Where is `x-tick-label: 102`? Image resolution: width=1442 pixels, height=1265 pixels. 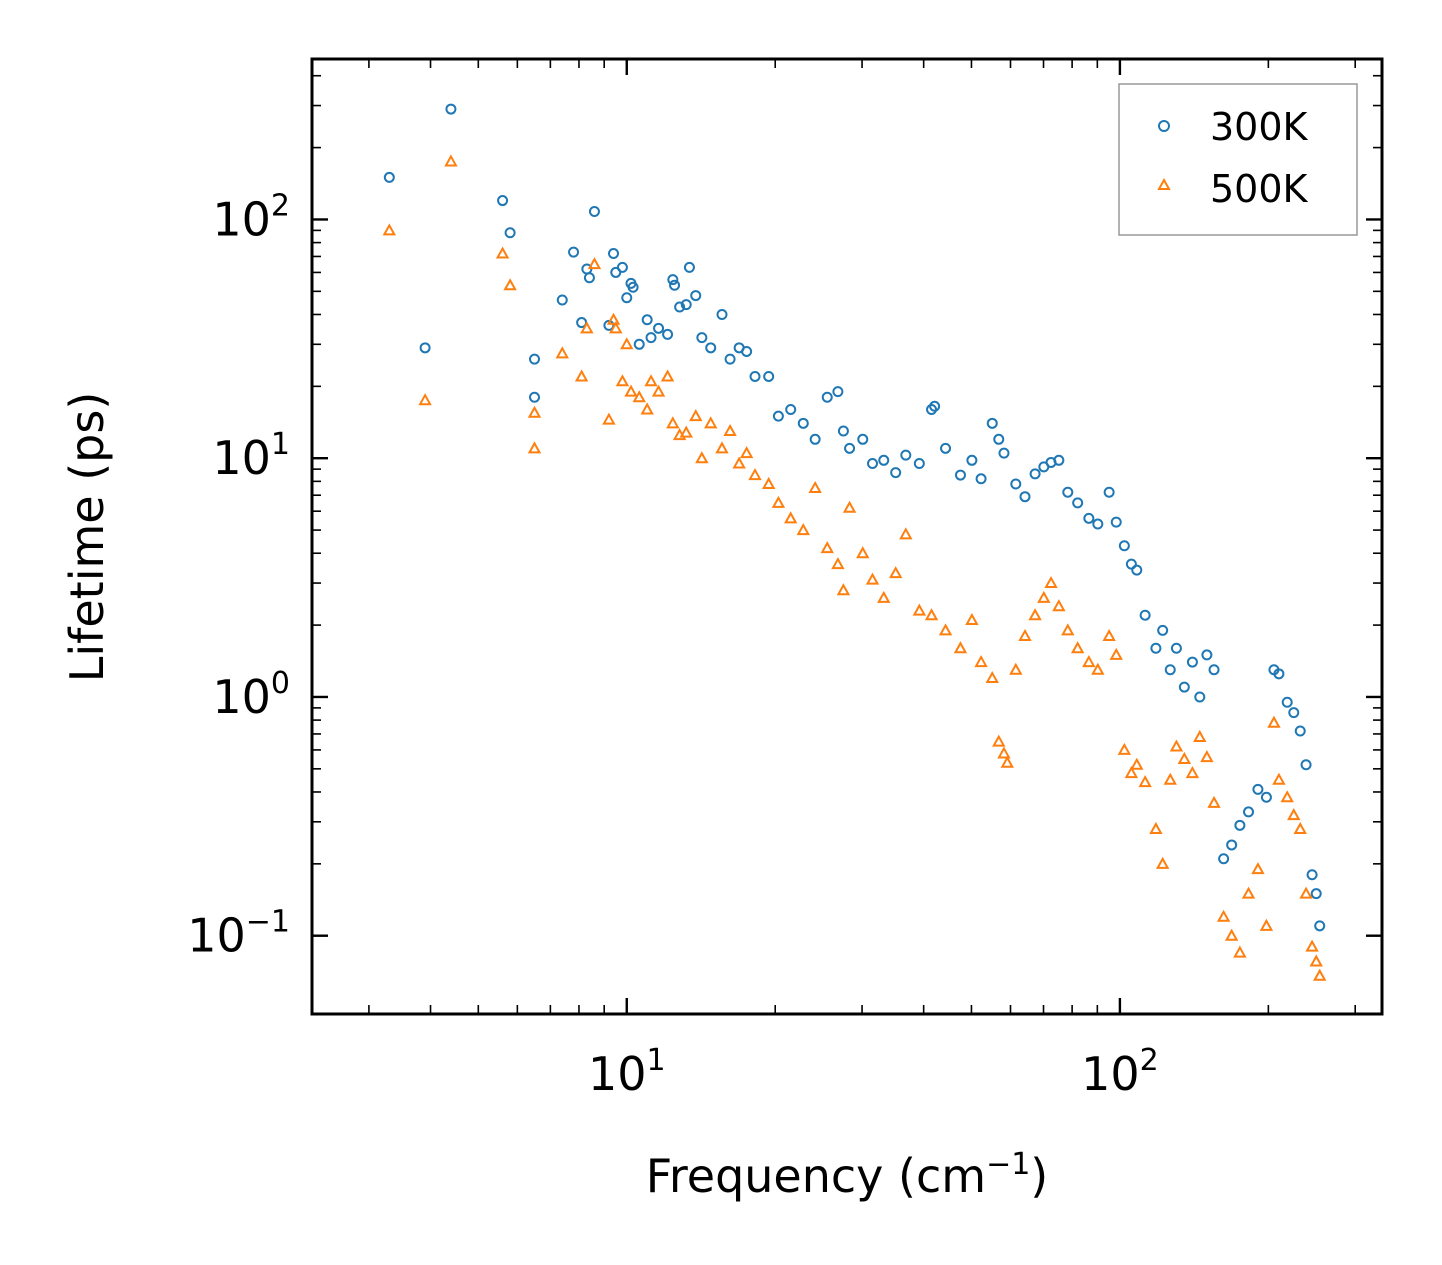 x-tick-label: 102 is located at coordinates (1120, 1072).